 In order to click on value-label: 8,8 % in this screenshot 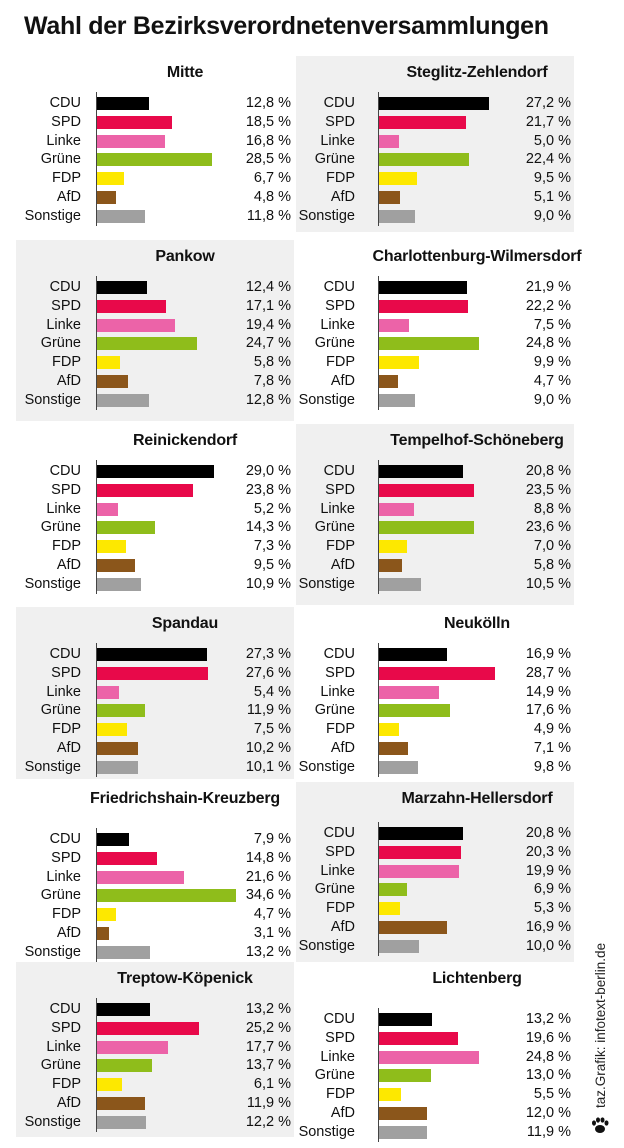, I will do `click(552, 508)`.